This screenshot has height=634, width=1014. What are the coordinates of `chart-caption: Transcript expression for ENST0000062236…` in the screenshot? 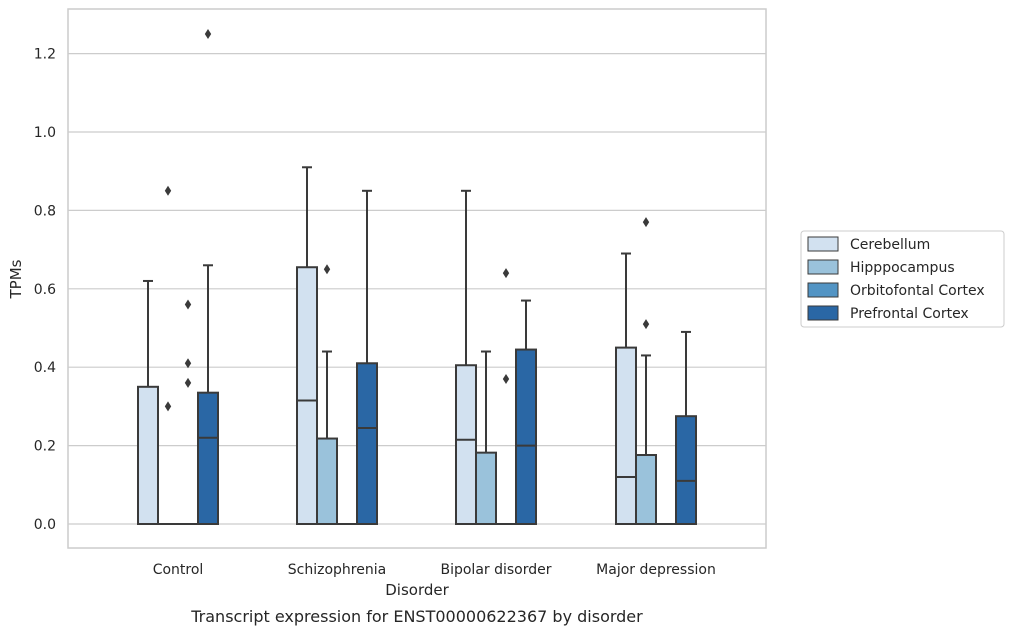 It's located at (416, 616).